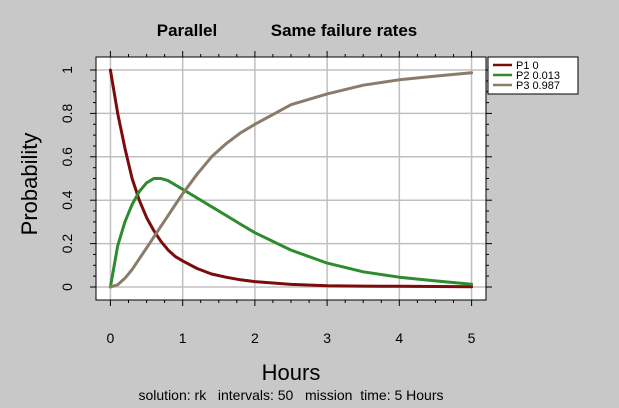 This screenshot has width=619, height=408. I want to click on x-tick-label: 5, so click(472, 338).